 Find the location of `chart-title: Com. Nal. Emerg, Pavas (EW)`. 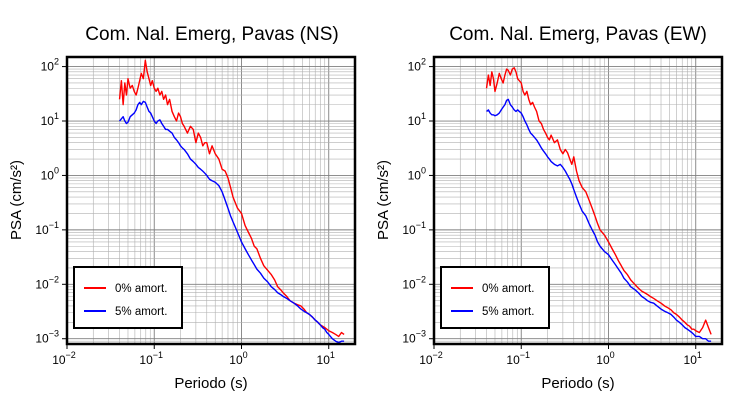

chart-title: Com. Nal. Emerg, Pavas (EW) is located at coordinates (578, 34).